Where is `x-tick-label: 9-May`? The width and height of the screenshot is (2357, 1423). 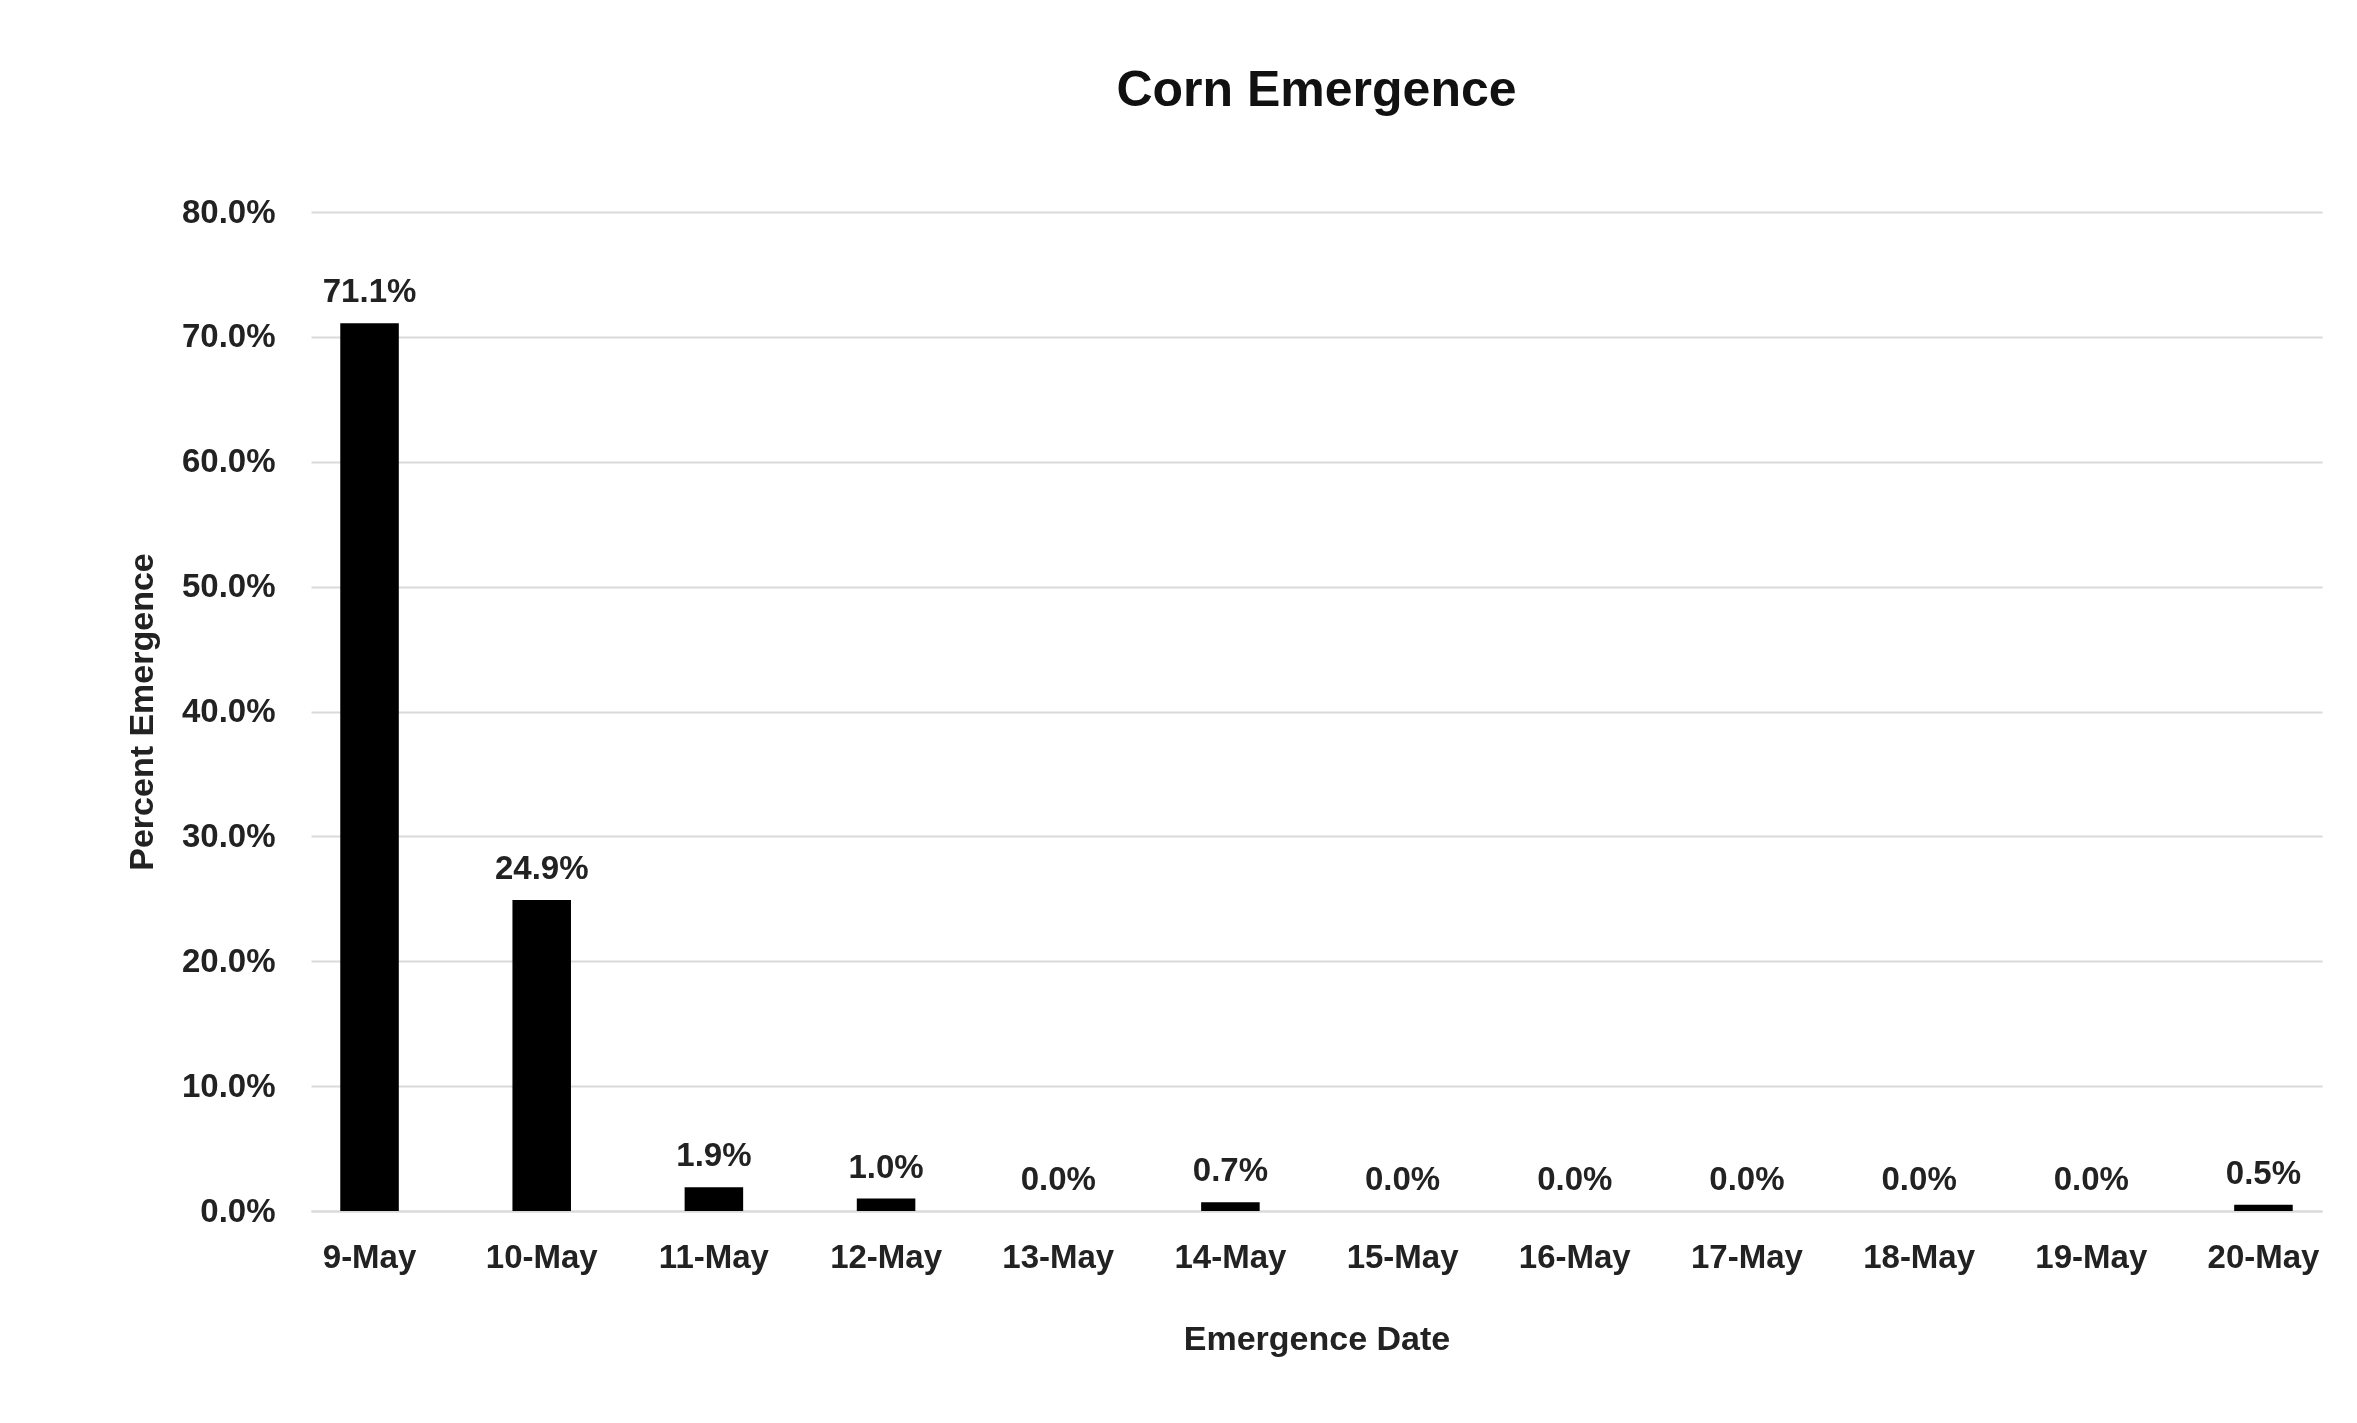 x-tick-label: 9-May is located at coordinates (369, 1256).